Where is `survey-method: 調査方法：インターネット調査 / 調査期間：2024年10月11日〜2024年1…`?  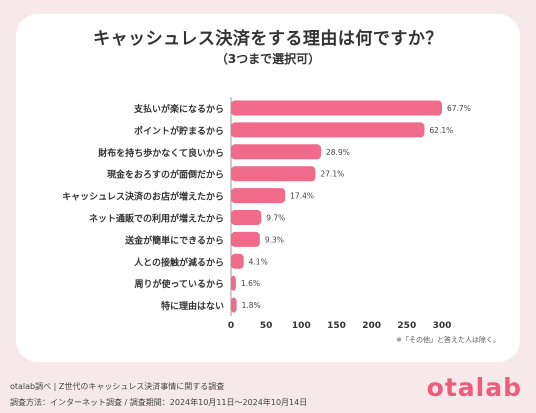
survey-method: 調査方法：インターネット調査 / 調査期間：2024年10月11日〜2024年1… is located at coordinates (159, 402).